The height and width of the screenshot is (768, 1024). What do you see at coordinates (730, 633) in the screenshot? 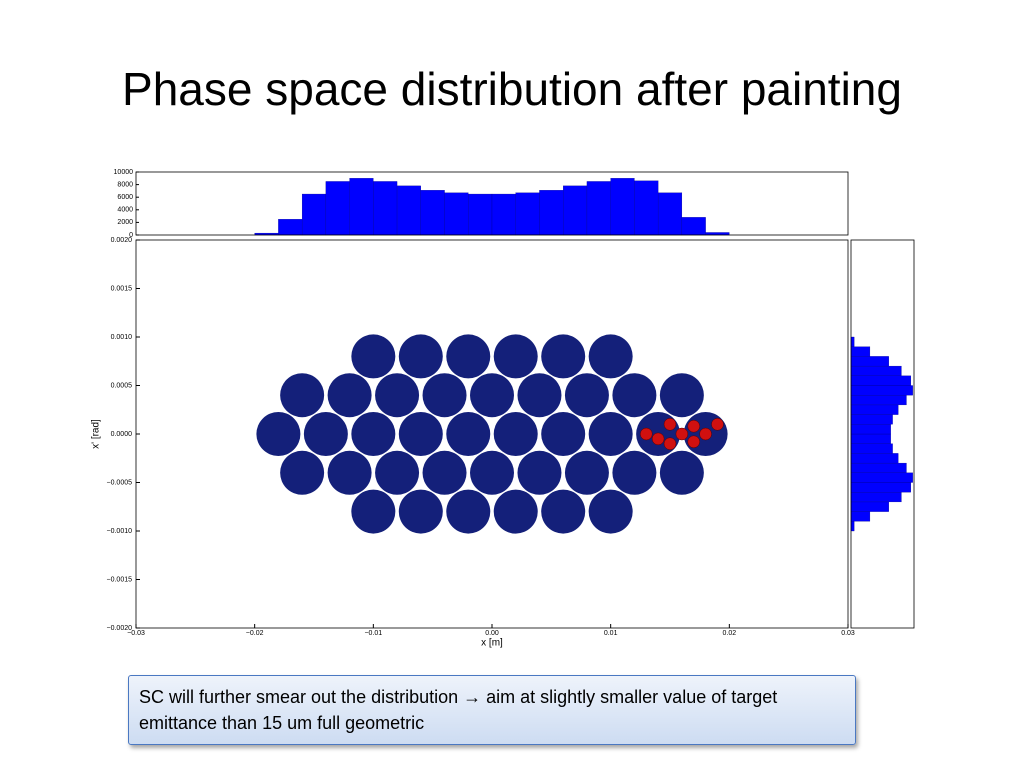
I see `x-tick-label: 0.02` at bounding box center [730, 633].